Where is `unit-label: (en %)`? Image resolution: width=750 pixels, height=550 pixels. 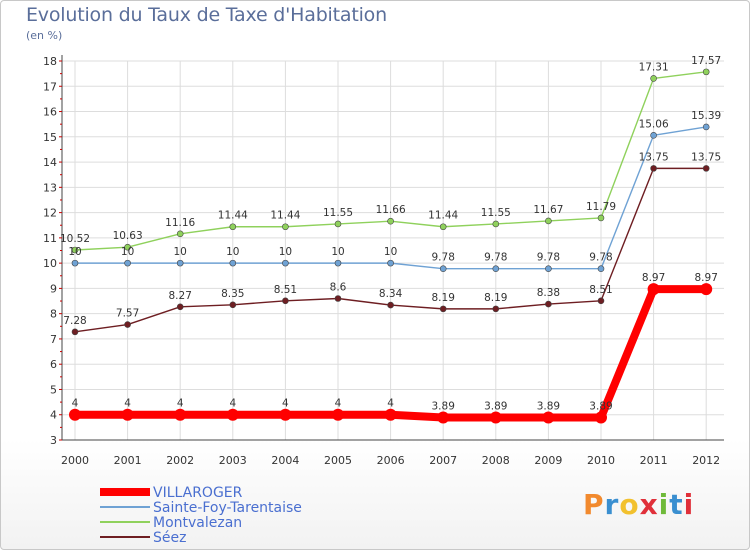
unit-label: (en %) is located at coordinates (44, 35).